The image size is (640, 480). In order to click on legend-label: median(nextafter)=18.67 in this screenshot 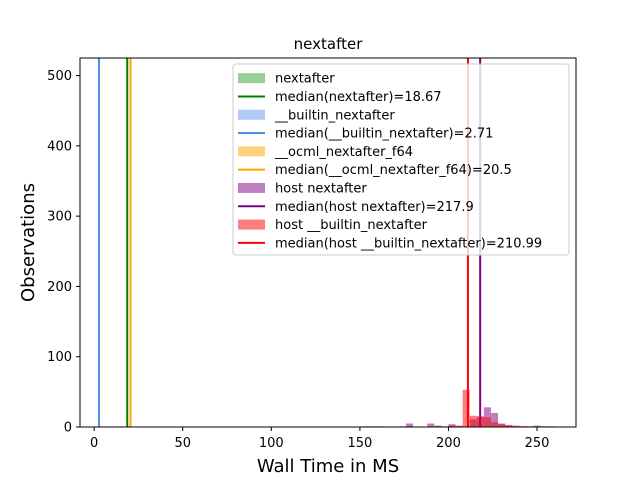, I will do `click(358, 97)`.